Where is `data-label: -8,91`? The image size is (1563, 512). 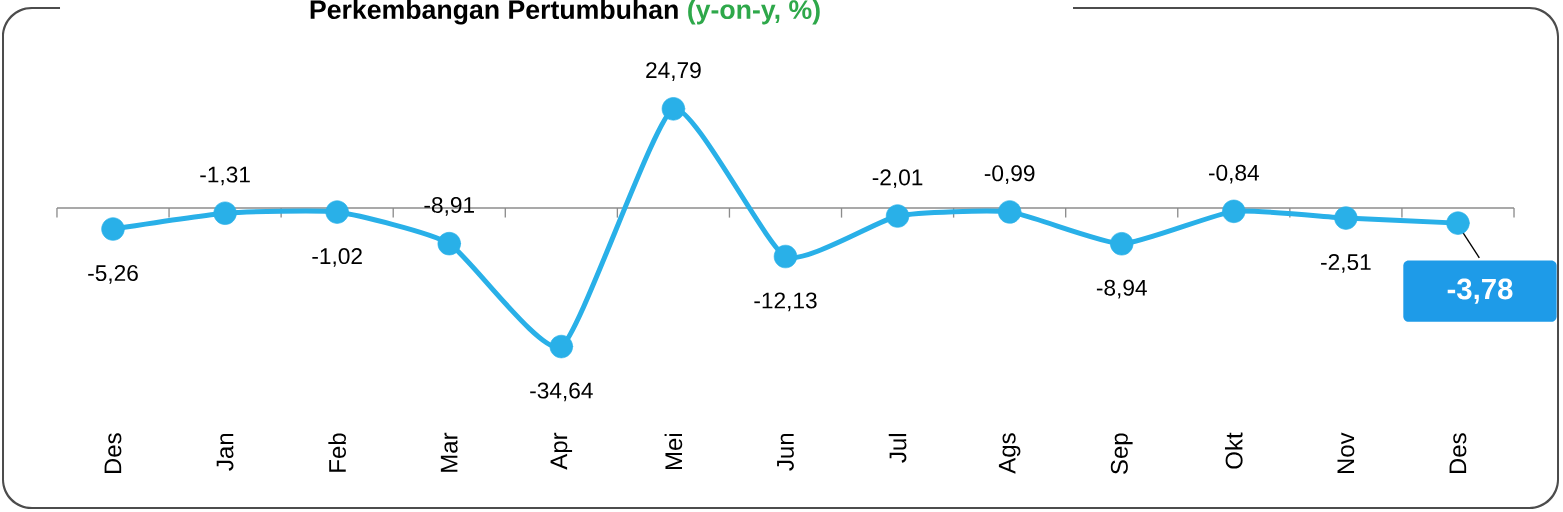
data-label: -8,91 is located at coordinates (449, 206).